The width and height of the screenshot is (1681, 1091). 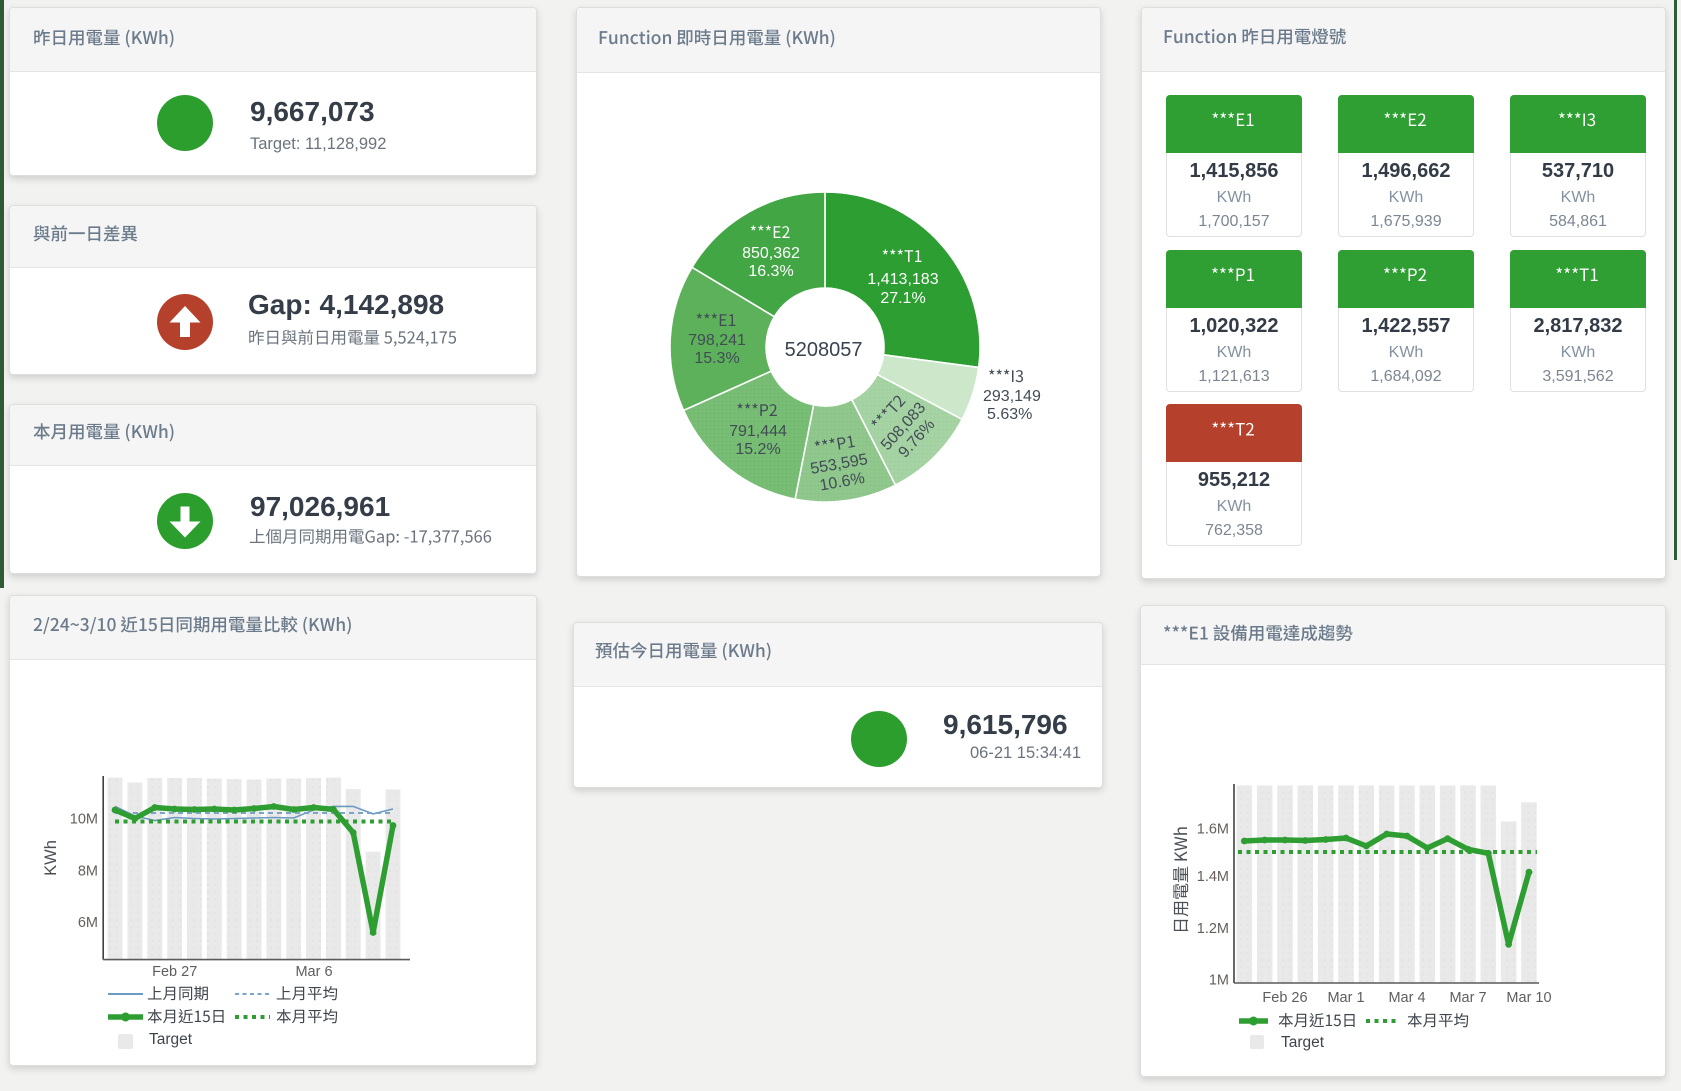 What do you see at coordinates (174, 972) in the screenshot?
I see `svg-text: Feb 27` at bounding box center [174, 972].